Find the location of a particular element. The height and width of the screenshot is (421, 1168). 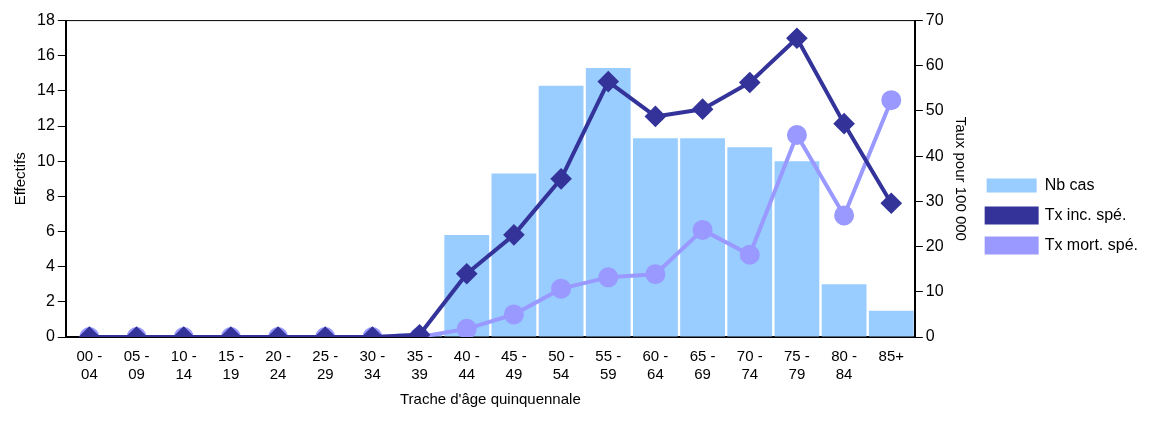

x-tick-label: 05 - 09 is located at coordinates (136, 365).